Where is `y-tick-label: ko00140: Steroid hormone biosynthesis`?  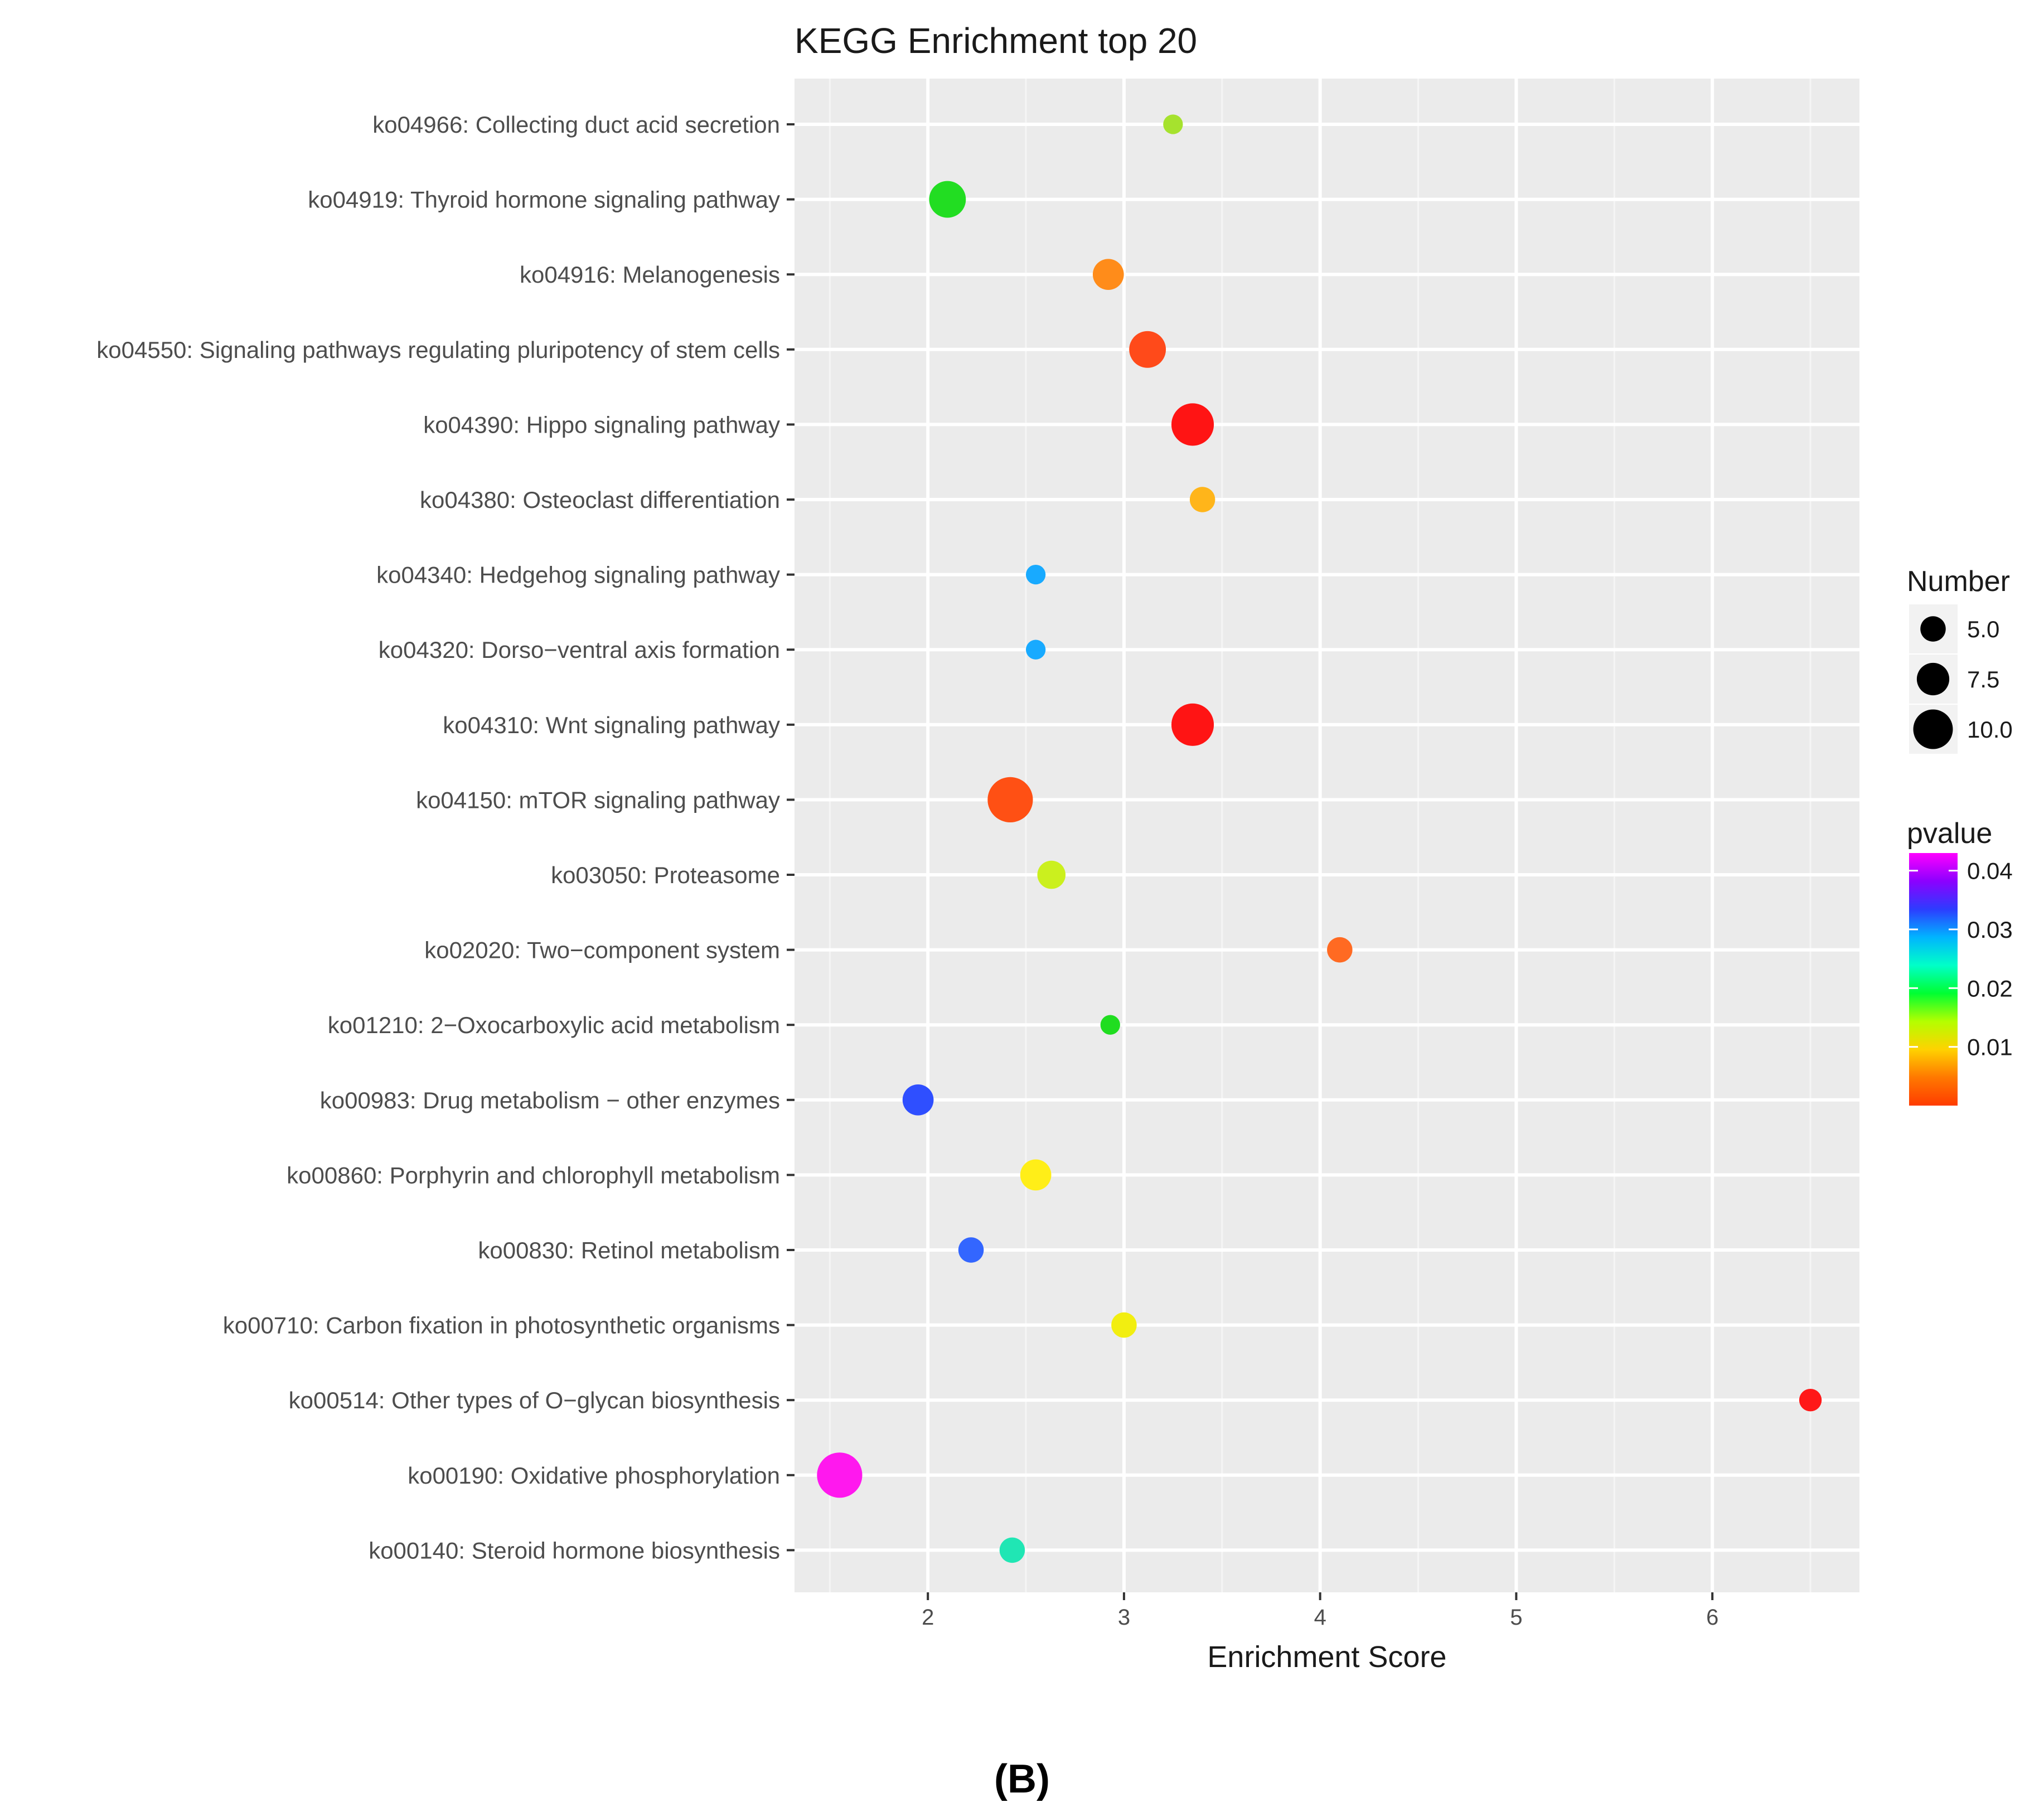
y-tick-label: ko00140: Steroid hormone biosynthesis is located at coordinates (574, 1550).